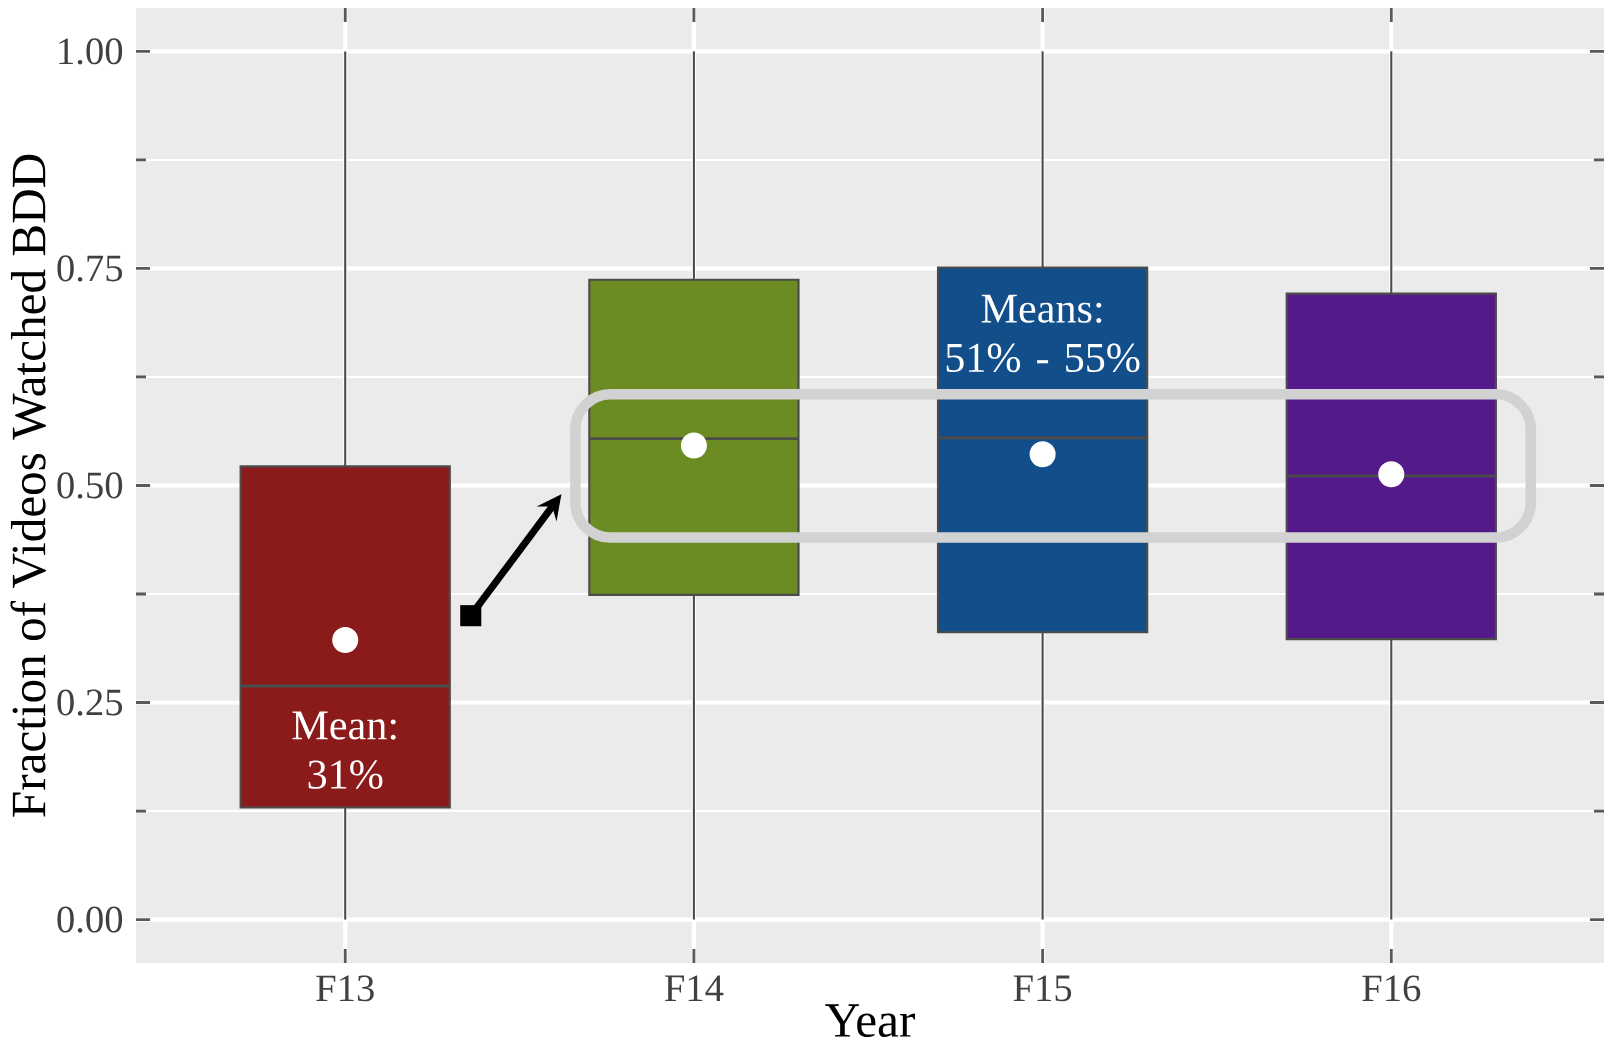 The width and height of the screenshot is (1604, 1046). Describe the element at coordinates (28, 485) in the screenshot. I see `y-axis-title: Fraction of Videos Watched BDD` at that location.